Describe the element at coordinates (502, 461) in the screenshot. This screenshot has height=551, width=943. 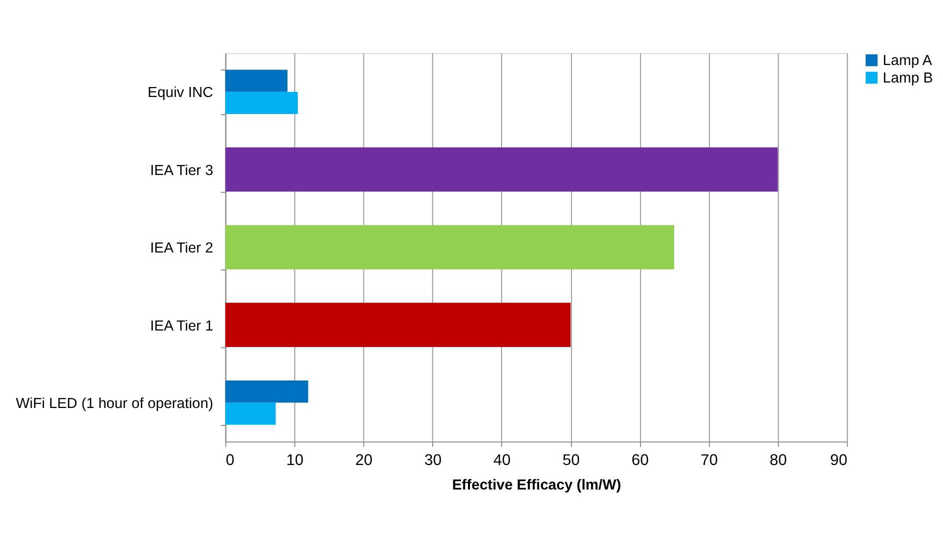
I see `x-tick-label: 40` at that location.